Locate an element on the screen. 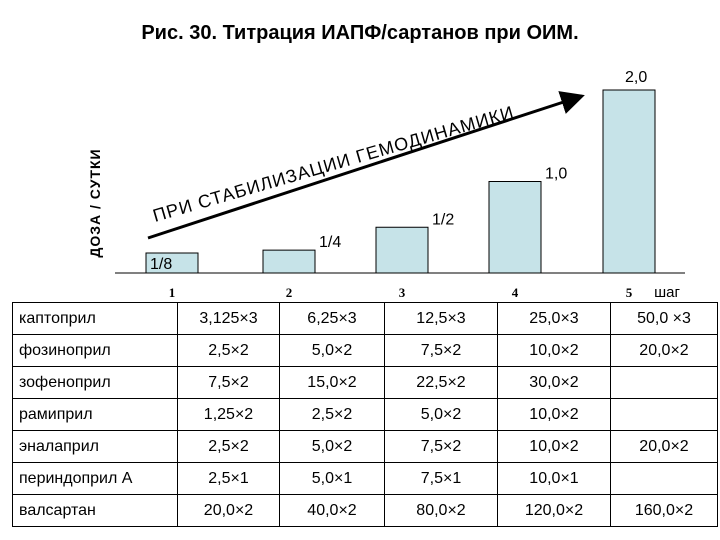 The width and height of the screenshot is (720, 540). dose-cell-step-3: 12,5×3 is located at coordinates (441, 318).